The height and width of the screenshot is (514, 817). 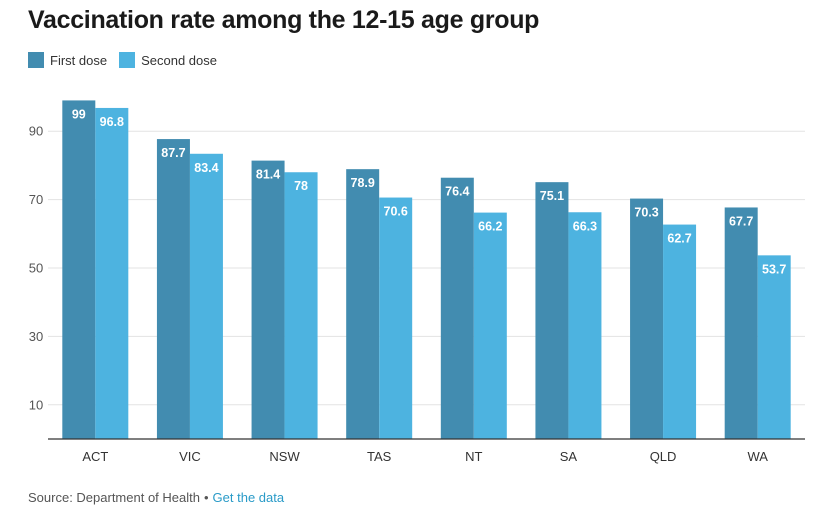 What do you see at coordinates (646, 213) in the screenshot?
I see `data-label: 70.3` at bounding box center [646, 213].